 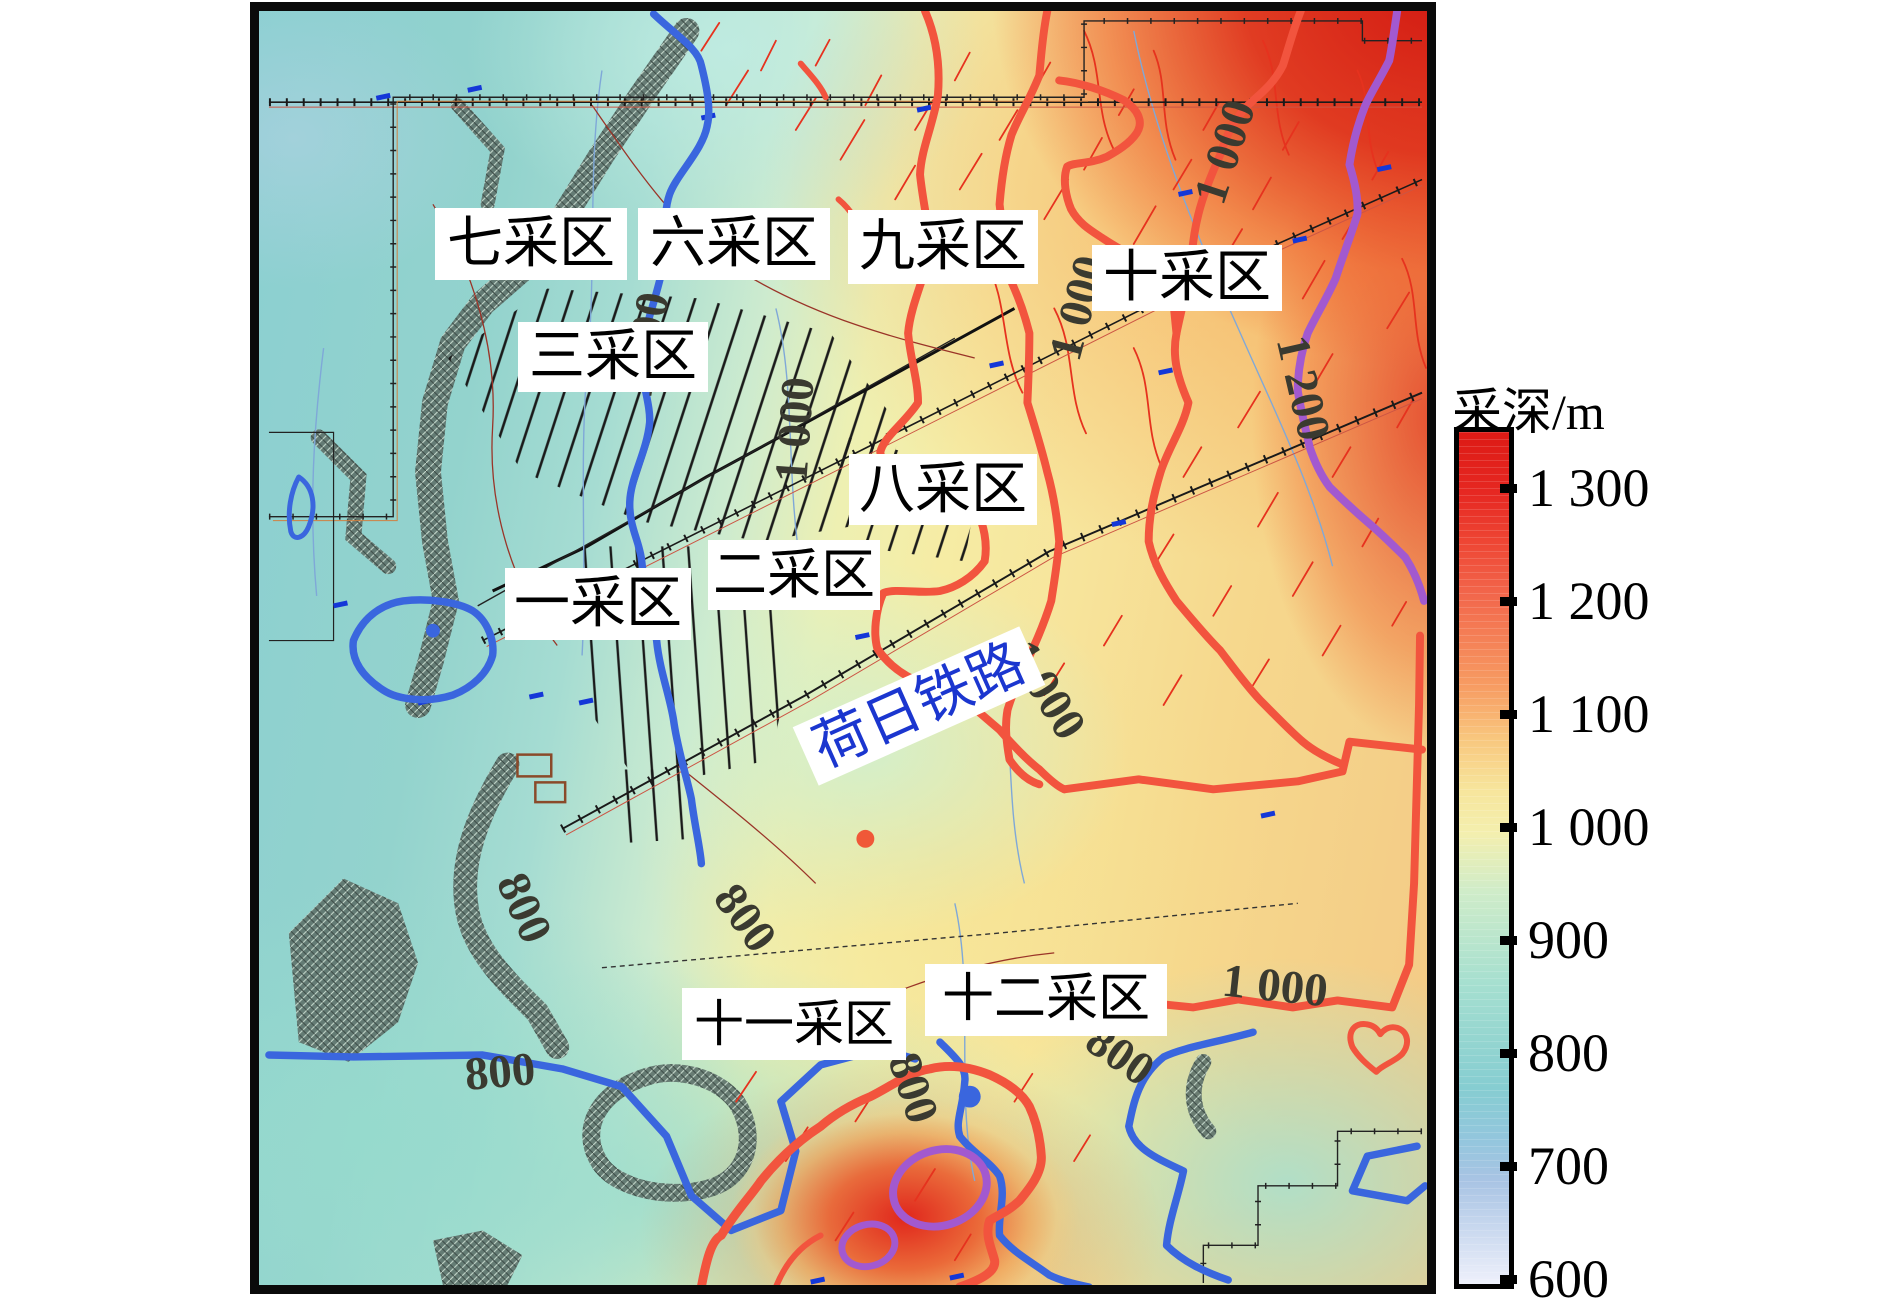 I want to click on colorbar-label-600: 600, so click(x=1568, y=1279).